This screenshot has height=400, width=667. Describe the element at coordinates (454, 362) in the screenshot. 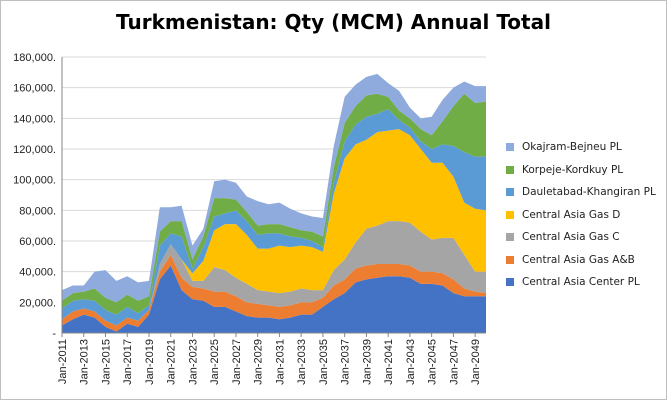

I see `x-tick-label: Jan-2047` at that location.